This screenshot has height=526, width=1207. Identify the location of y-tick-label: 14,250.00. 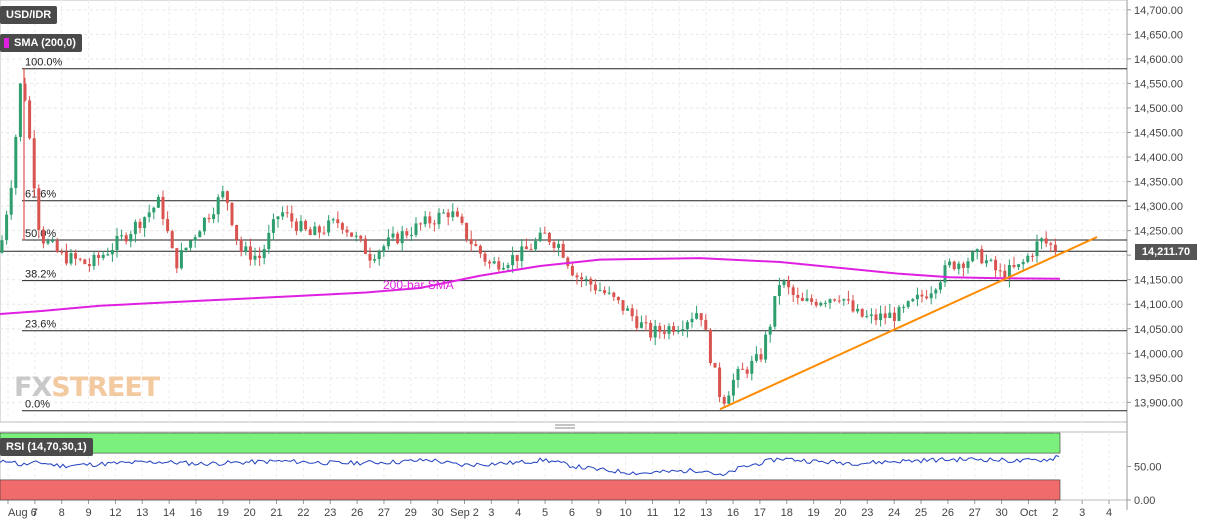
(1158, 232).